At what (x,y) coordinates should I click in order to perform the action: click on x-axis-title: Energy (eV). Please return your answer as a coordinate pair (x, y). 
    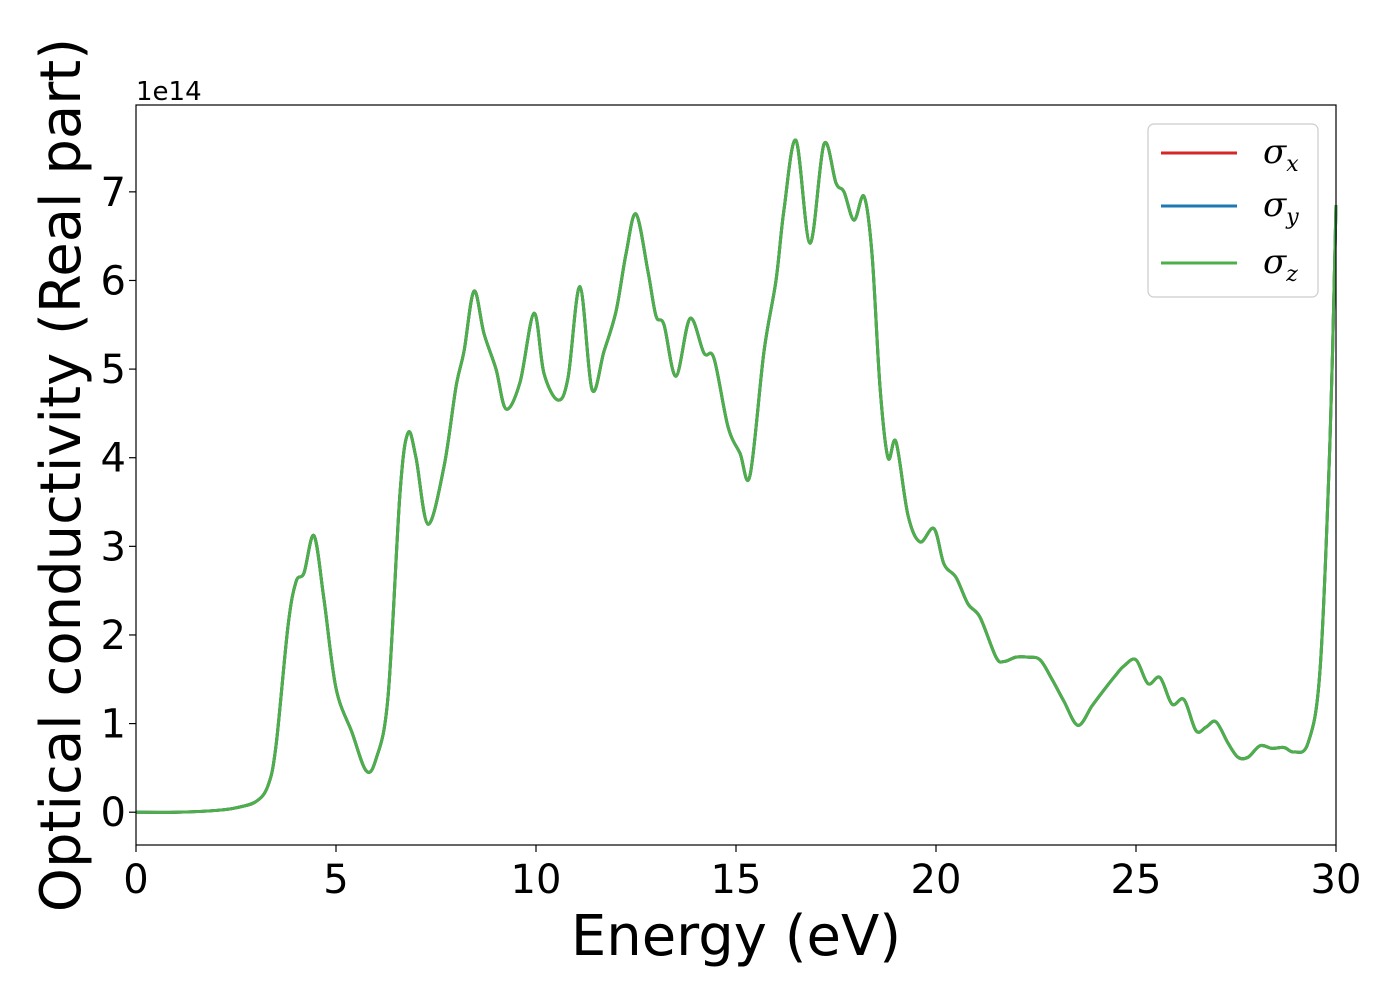
    Looking at the image, I should click on (736, 936).